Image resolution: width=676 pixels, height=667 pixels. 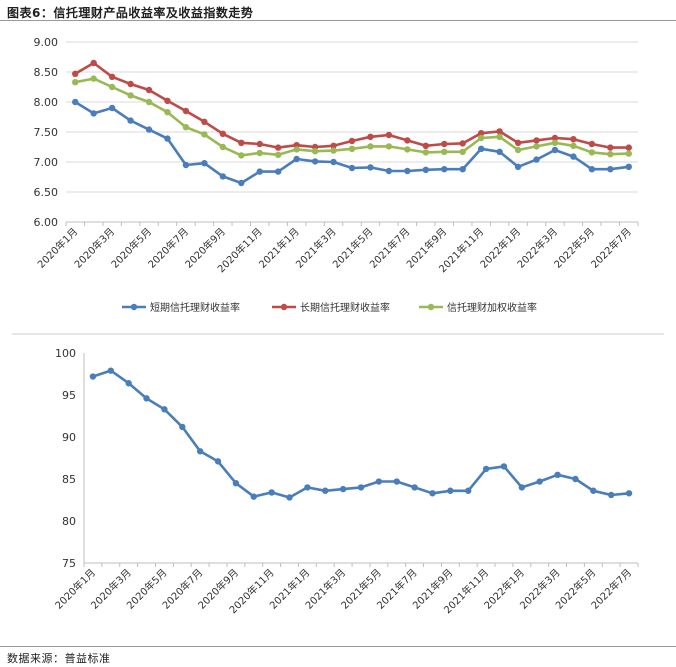 What do you see at coordinates (338, 646) in the screenshot?
I see `bottom-rule` at bounding box center [338, 646].